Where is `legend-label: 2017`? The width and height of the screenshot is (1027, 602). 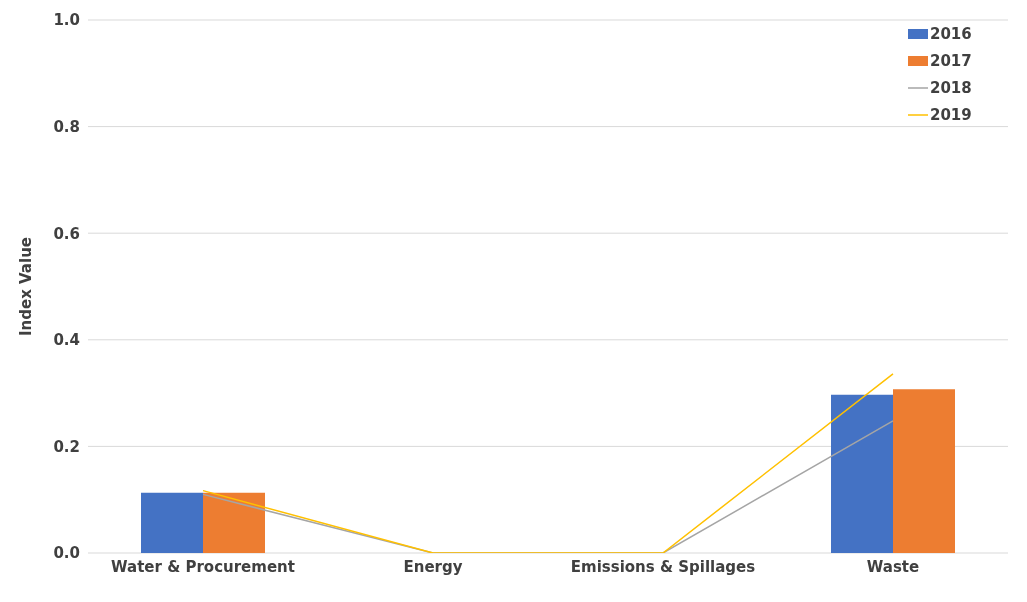
legend-label: 2017 is located at coordinates (951, 60).